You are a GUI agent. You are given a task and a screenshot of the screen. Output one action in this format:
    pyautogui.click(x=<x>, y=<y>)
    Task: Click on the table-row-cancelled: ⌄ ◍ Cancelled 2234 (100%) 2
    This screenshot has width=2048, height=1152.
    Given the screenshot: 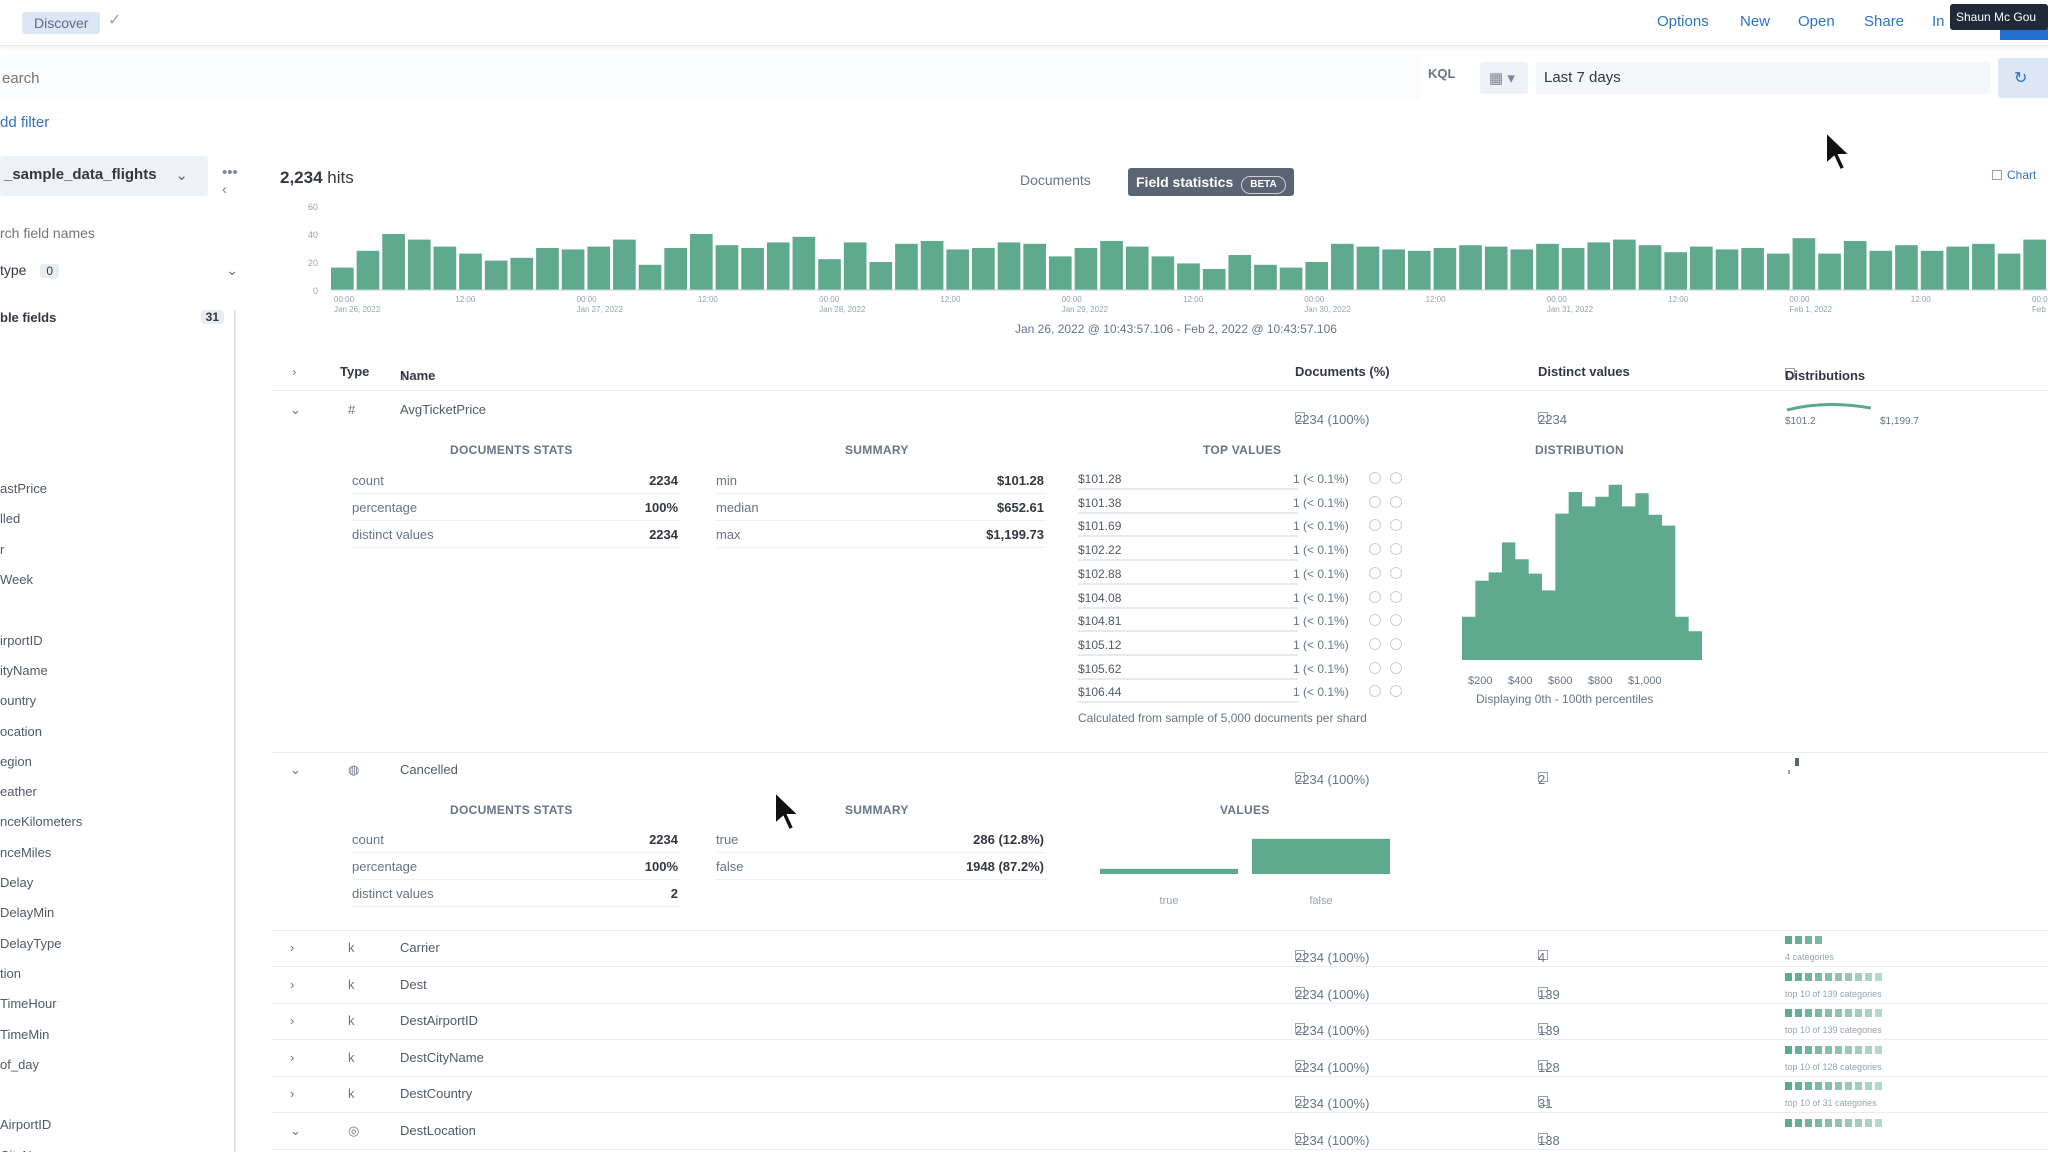 What is the action you would take?
    pyautogui.click(x=1164, y=770)
    